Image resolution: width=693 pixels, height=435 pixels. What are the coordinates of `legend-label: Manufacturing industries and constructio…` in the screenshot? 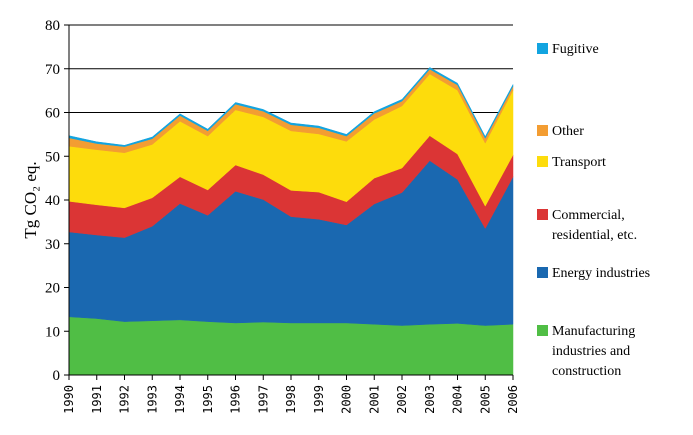 It's located at (594, 351).